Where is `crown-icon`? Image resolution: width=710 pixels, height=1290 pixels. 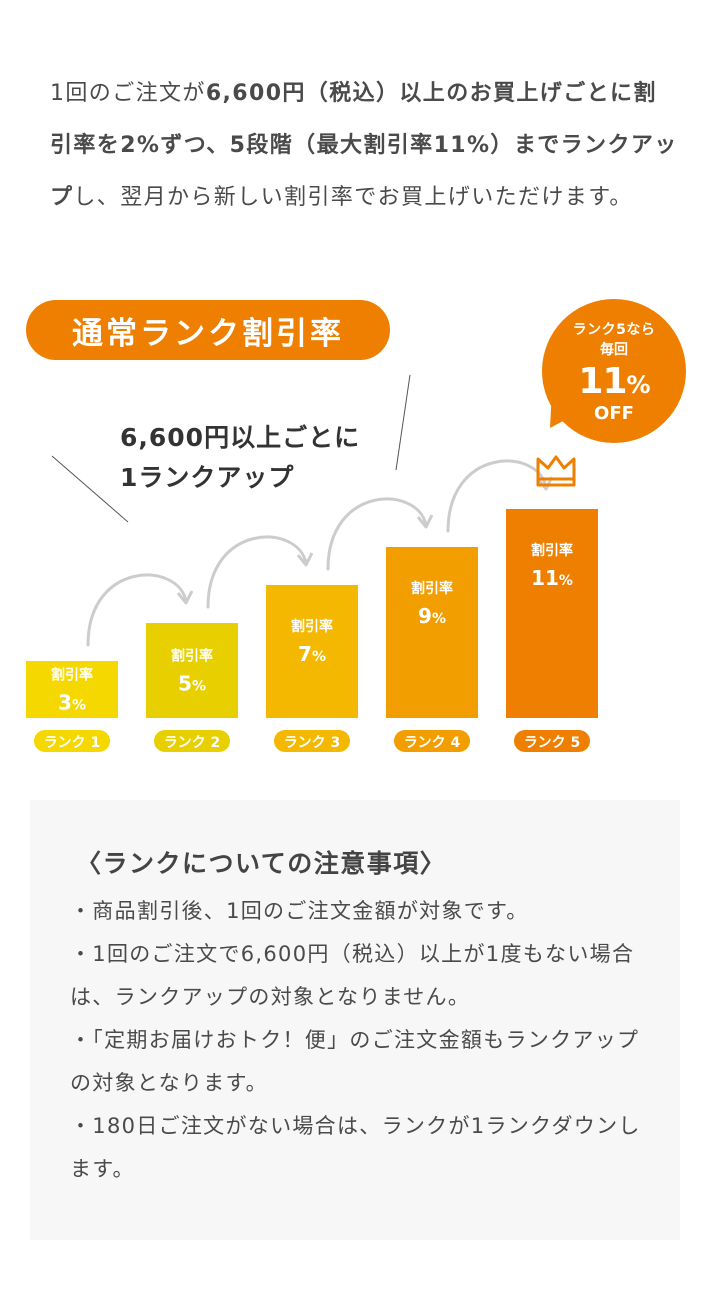 crown-icon is located at coordinates (556, 471).